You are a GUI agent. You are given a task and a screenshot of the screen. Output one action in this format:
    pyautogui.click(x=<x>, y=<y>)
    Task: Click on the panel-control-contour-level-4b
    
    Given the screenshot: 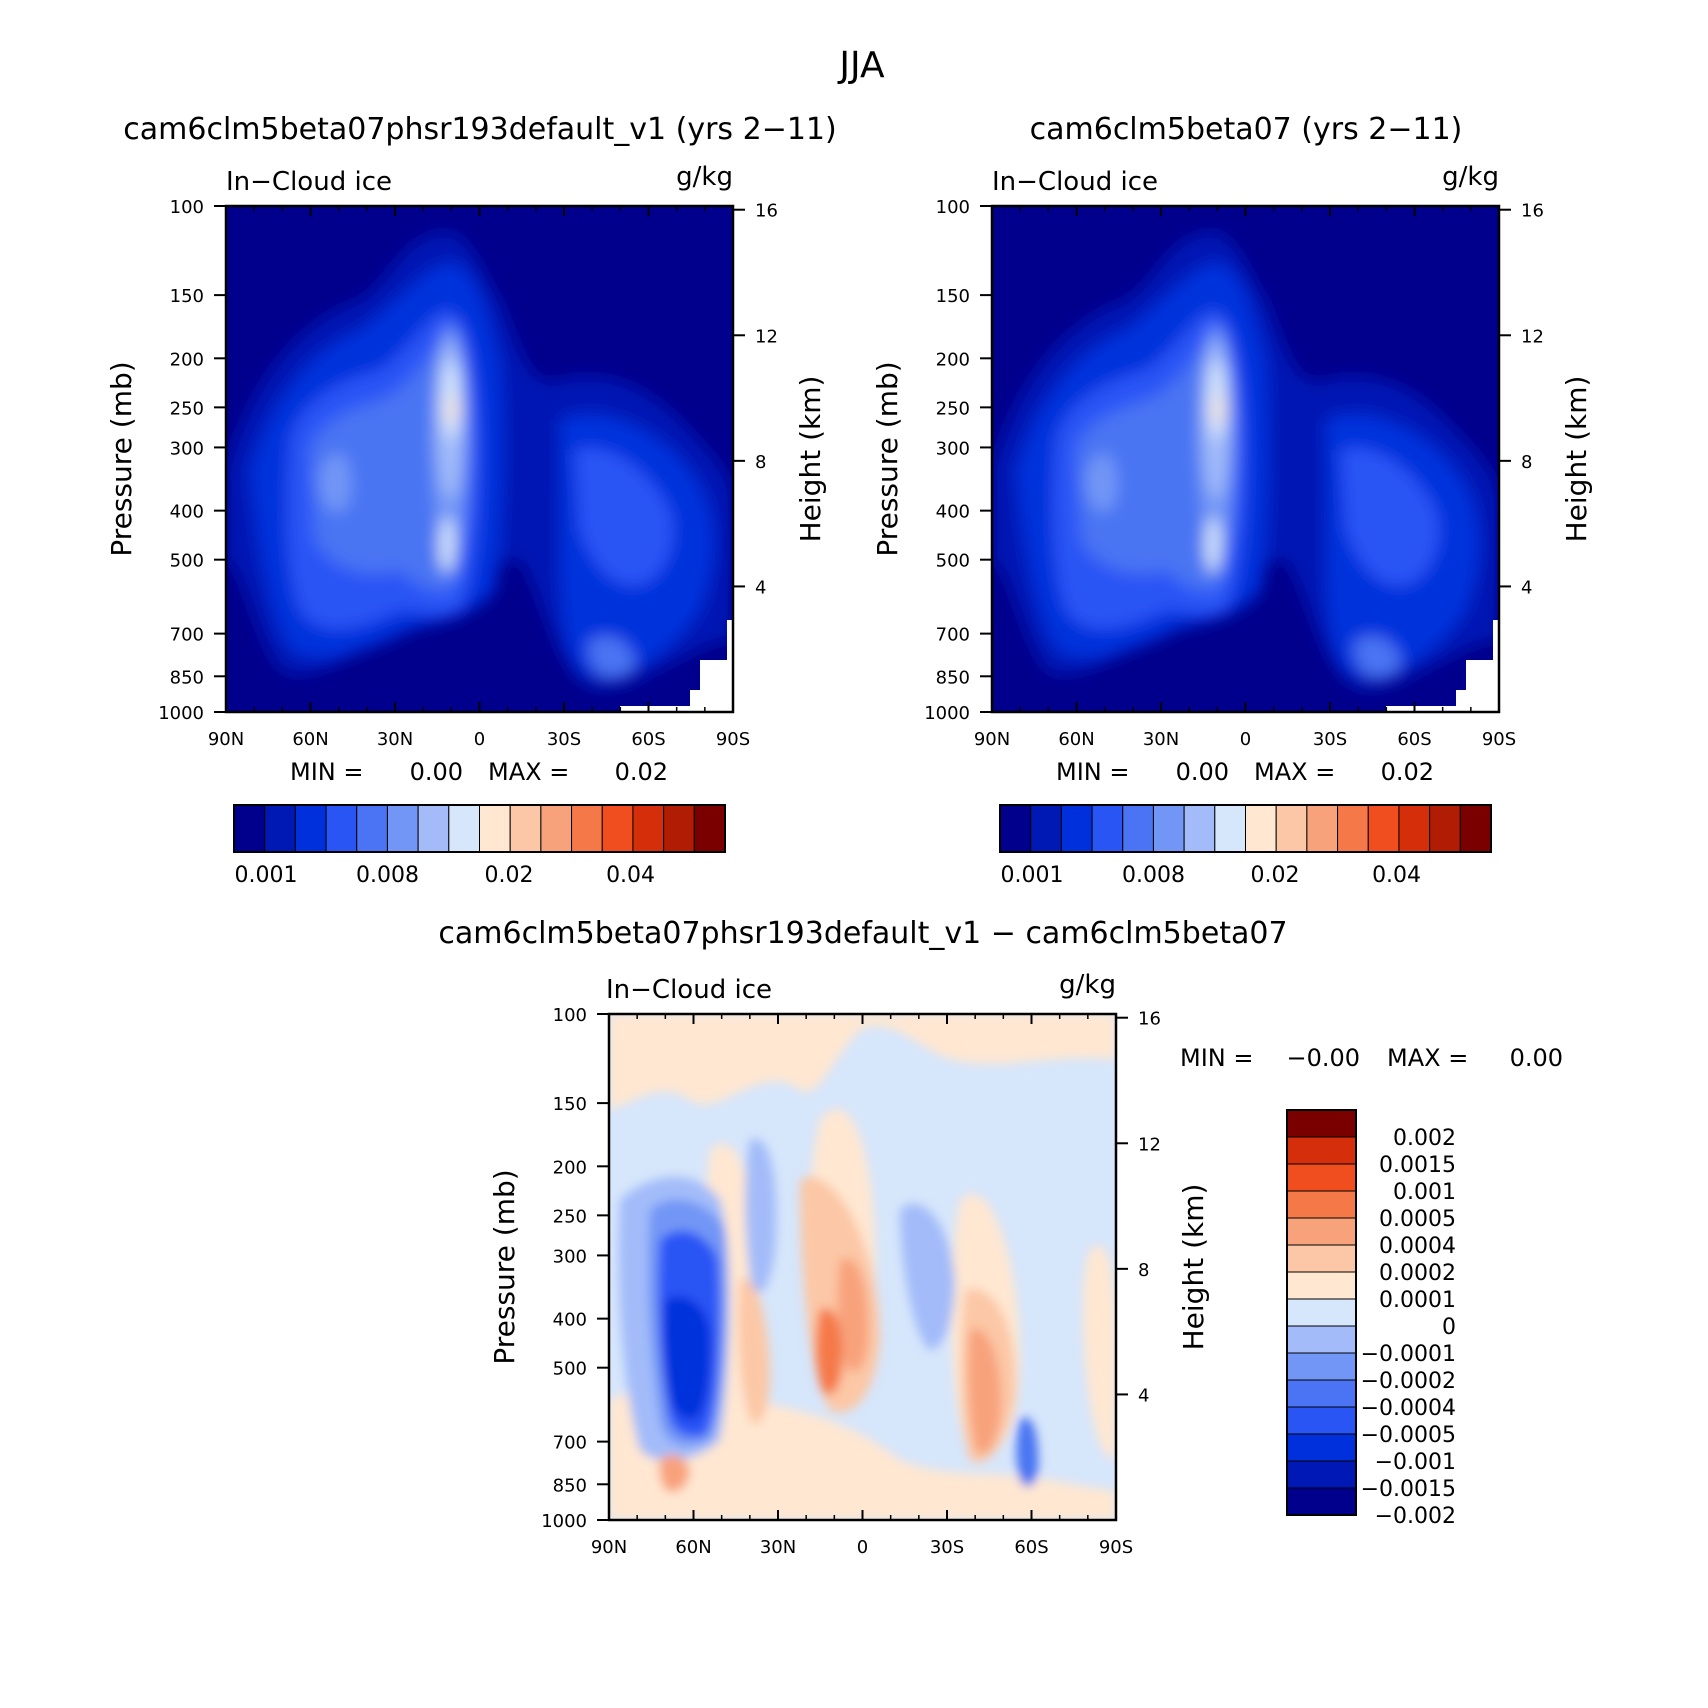 What is the action you would take?
    pyautogui.click(x=1377, y=656)
    